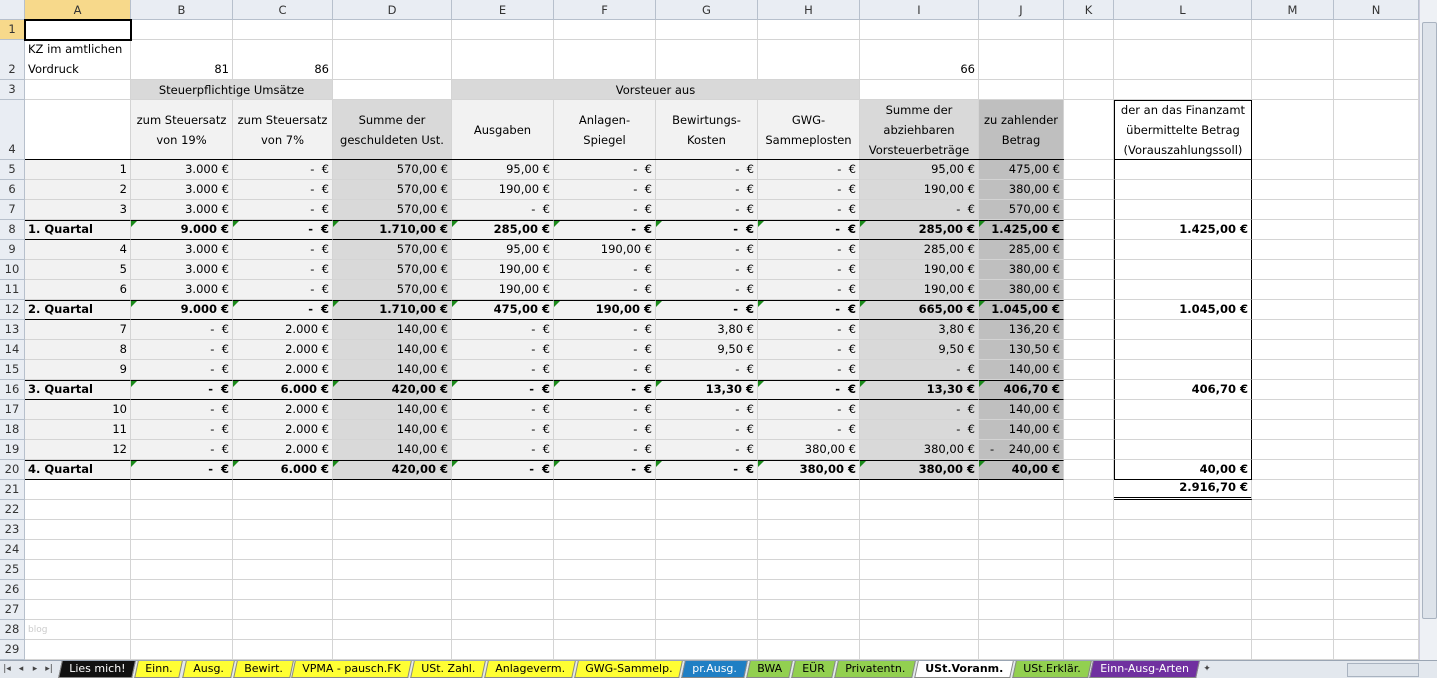 This screenshot has height=678, width=1437. I want to click on group-header-vorsteuer-aus: Vorsteuer aus, so click(656, 90).